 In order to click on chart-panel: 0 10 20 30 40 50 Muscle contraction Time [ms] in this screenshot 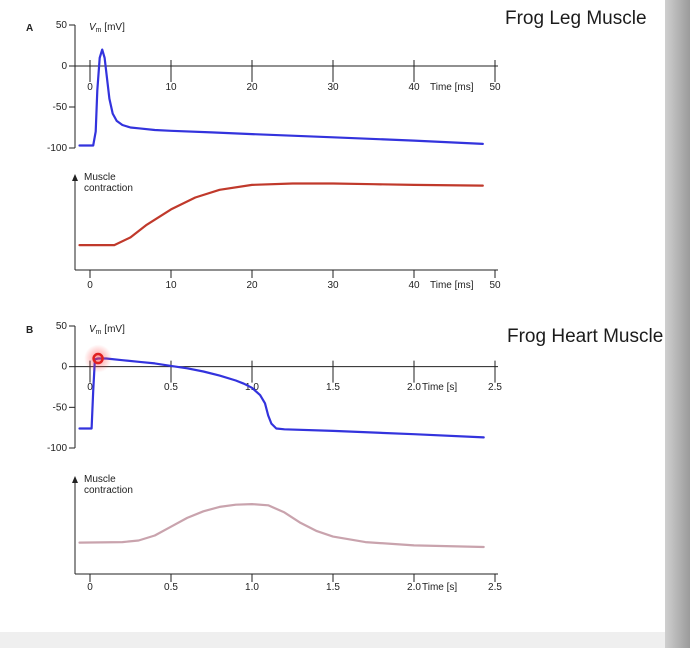, I will do `click(286, 231)`.